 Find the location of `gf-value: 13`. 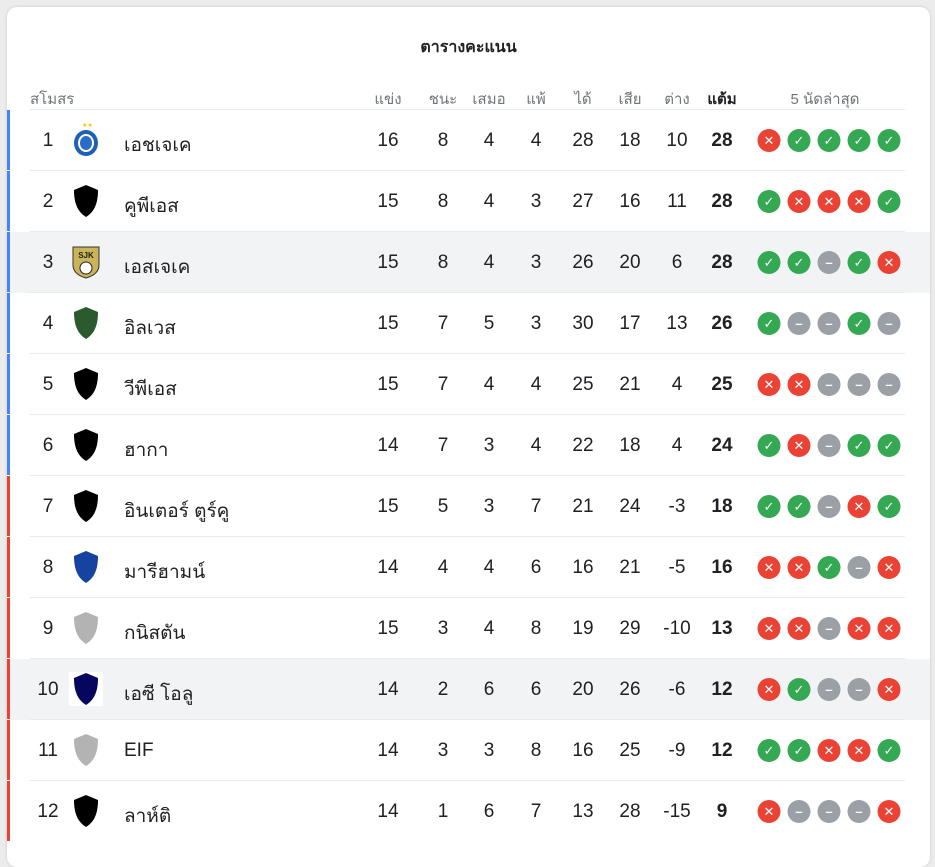

gf-value: 13 is located at coordinates (583, 811).